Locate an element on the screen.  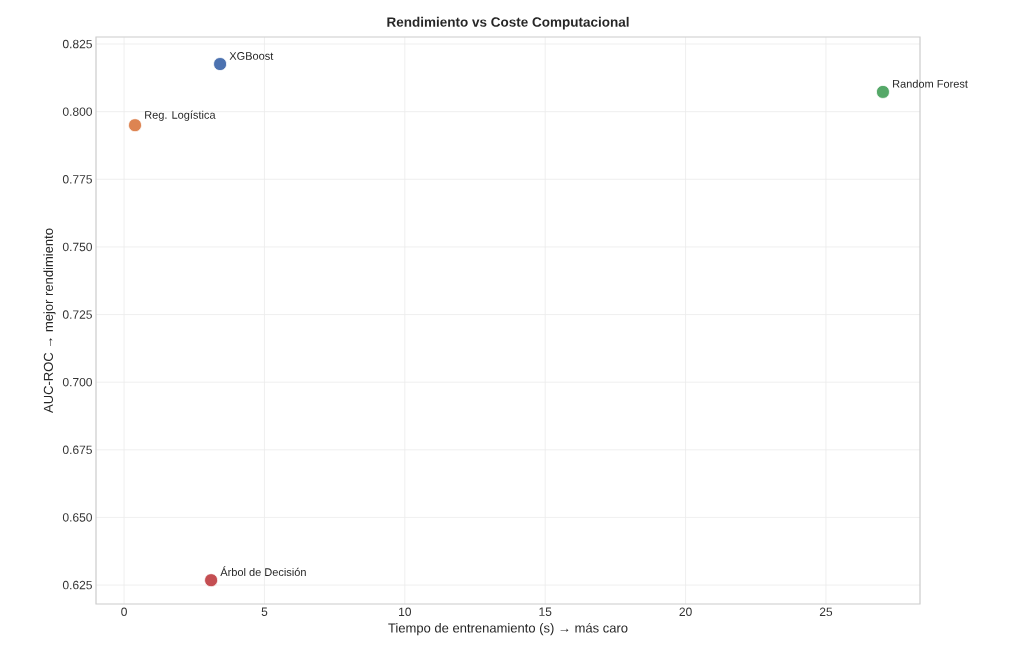
chart-title: Rendimiento vs Coste Computacional is located at coordinates (508, 23).